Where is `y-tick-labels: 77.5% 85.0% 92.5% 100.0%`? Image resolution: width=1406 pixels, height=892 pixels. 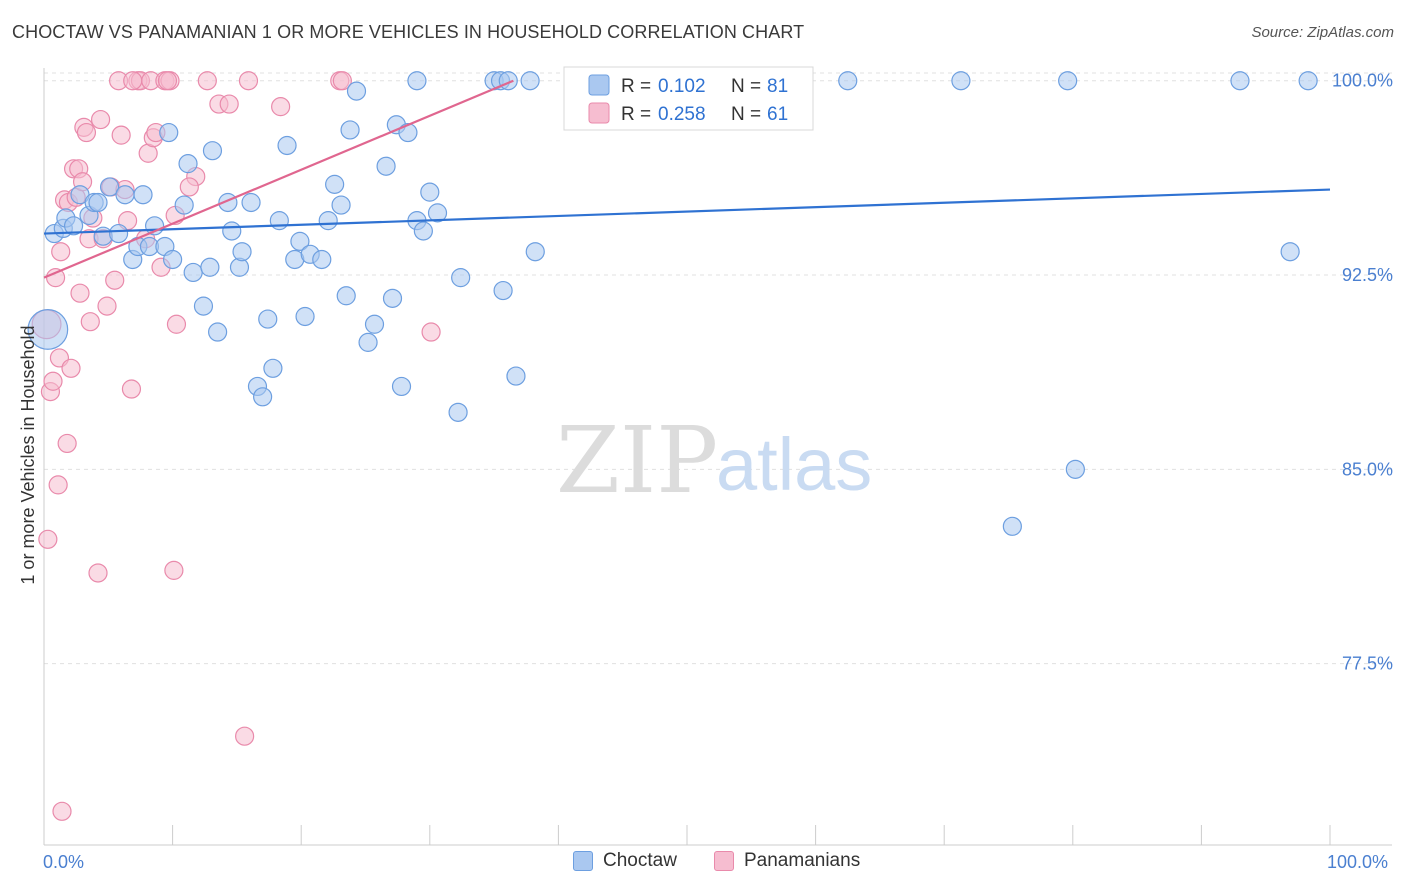 y-tick-labels: 77.5% 85.0% 92.5% 100.0% is located at coordinates (1362, 372).